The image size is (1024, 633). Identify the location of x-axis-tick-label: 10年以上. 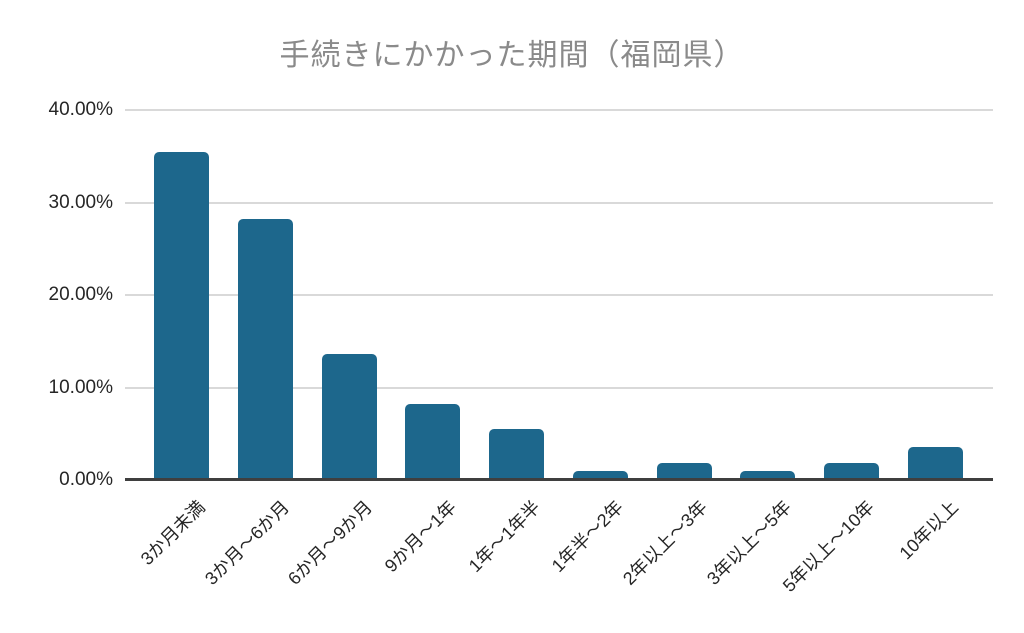
(929, 530).